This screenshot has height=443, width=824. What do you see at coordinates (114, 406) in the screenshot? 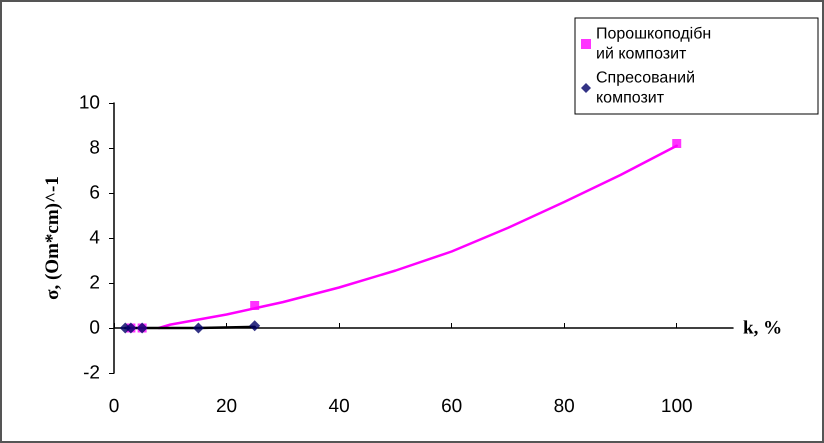
I see `x-tick-label: 0` at bounding box center [114, 406].